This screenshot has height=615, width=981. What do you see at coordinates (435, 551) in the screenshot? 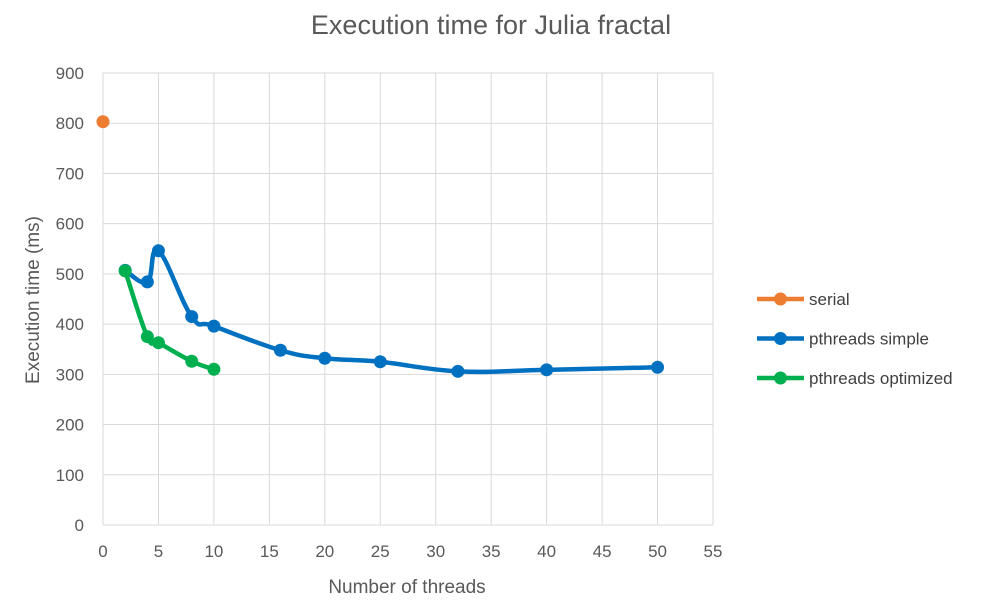
I see `x-tick-label: 30` at bounding box center [435, 551].